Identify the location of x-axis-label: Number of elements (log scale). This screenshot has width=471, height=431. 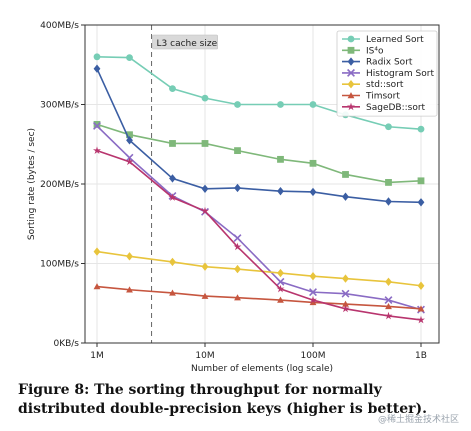
(262, 369).